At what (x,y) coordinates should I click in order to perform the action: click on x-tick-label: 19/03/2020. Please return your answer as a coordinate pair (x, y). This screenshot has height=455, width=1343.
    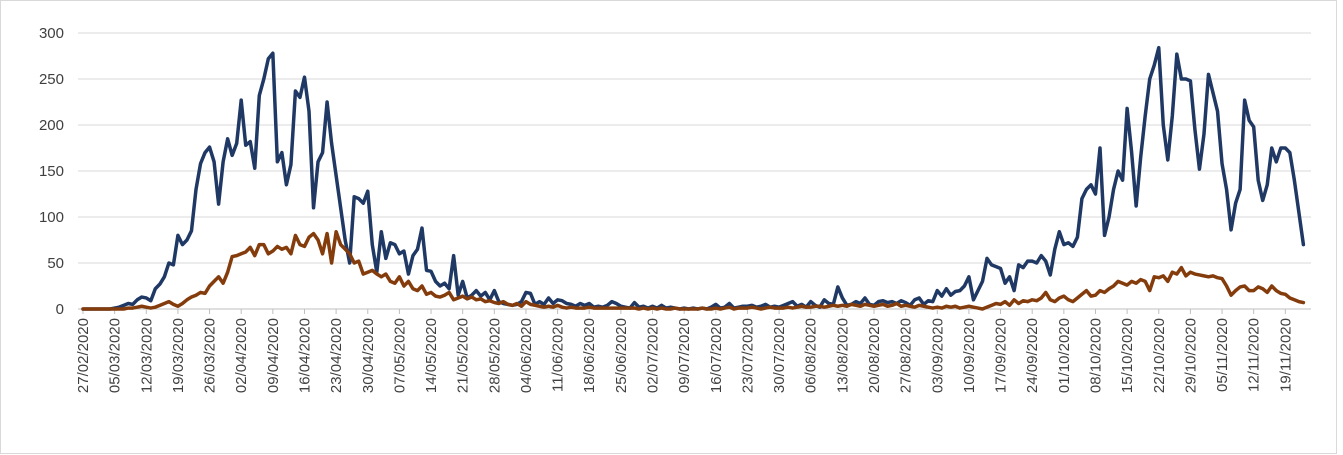
    Looking at the image, I should click on (178, 355).